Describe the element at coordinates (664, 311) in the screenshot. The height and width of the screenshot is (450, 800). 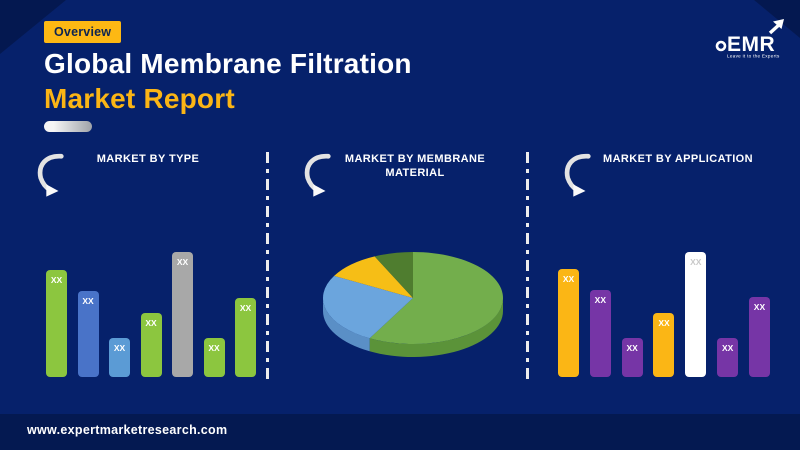
I see `bar-chart-market-by-application: XX XX XX XX XX XX XX` at that location.